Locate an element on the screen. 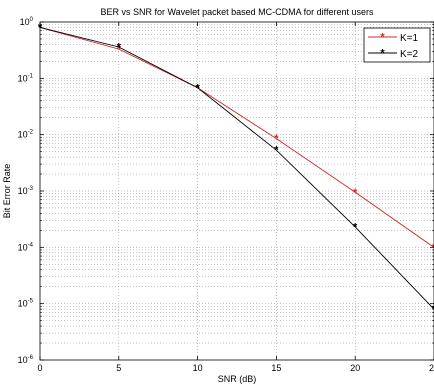 Image resolution: width=434 pixels, height=385 pixels. y-tick-exponent: -2 is located at coordinates (31, 133).